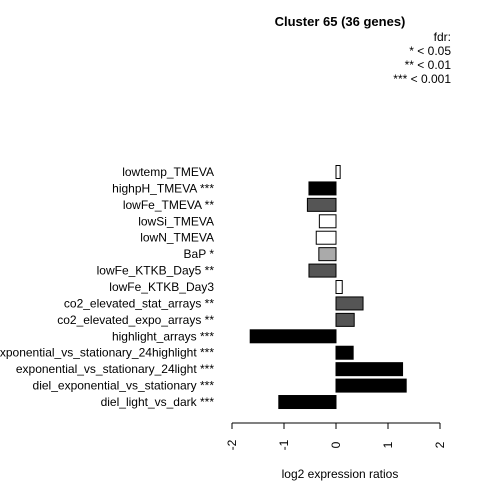  Describe the element at coordinates (440, 444) in the screenshot. I see `x-tick-label: 2` at that location.